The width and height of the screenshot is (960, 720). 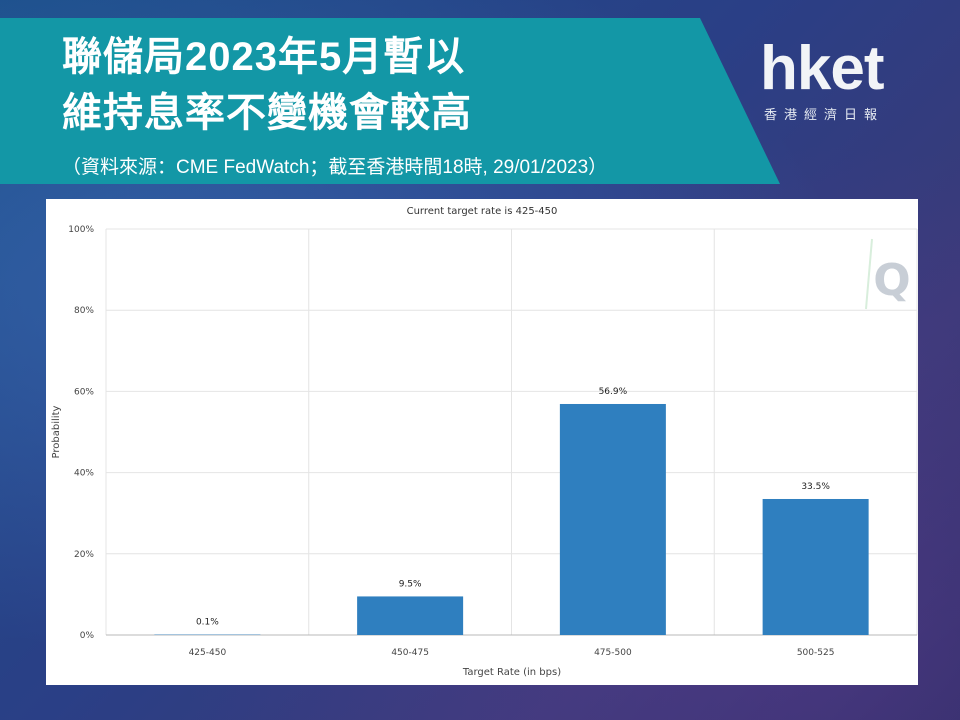 I want to click on logo-wordmark: hket, so click(x=822, y=68).